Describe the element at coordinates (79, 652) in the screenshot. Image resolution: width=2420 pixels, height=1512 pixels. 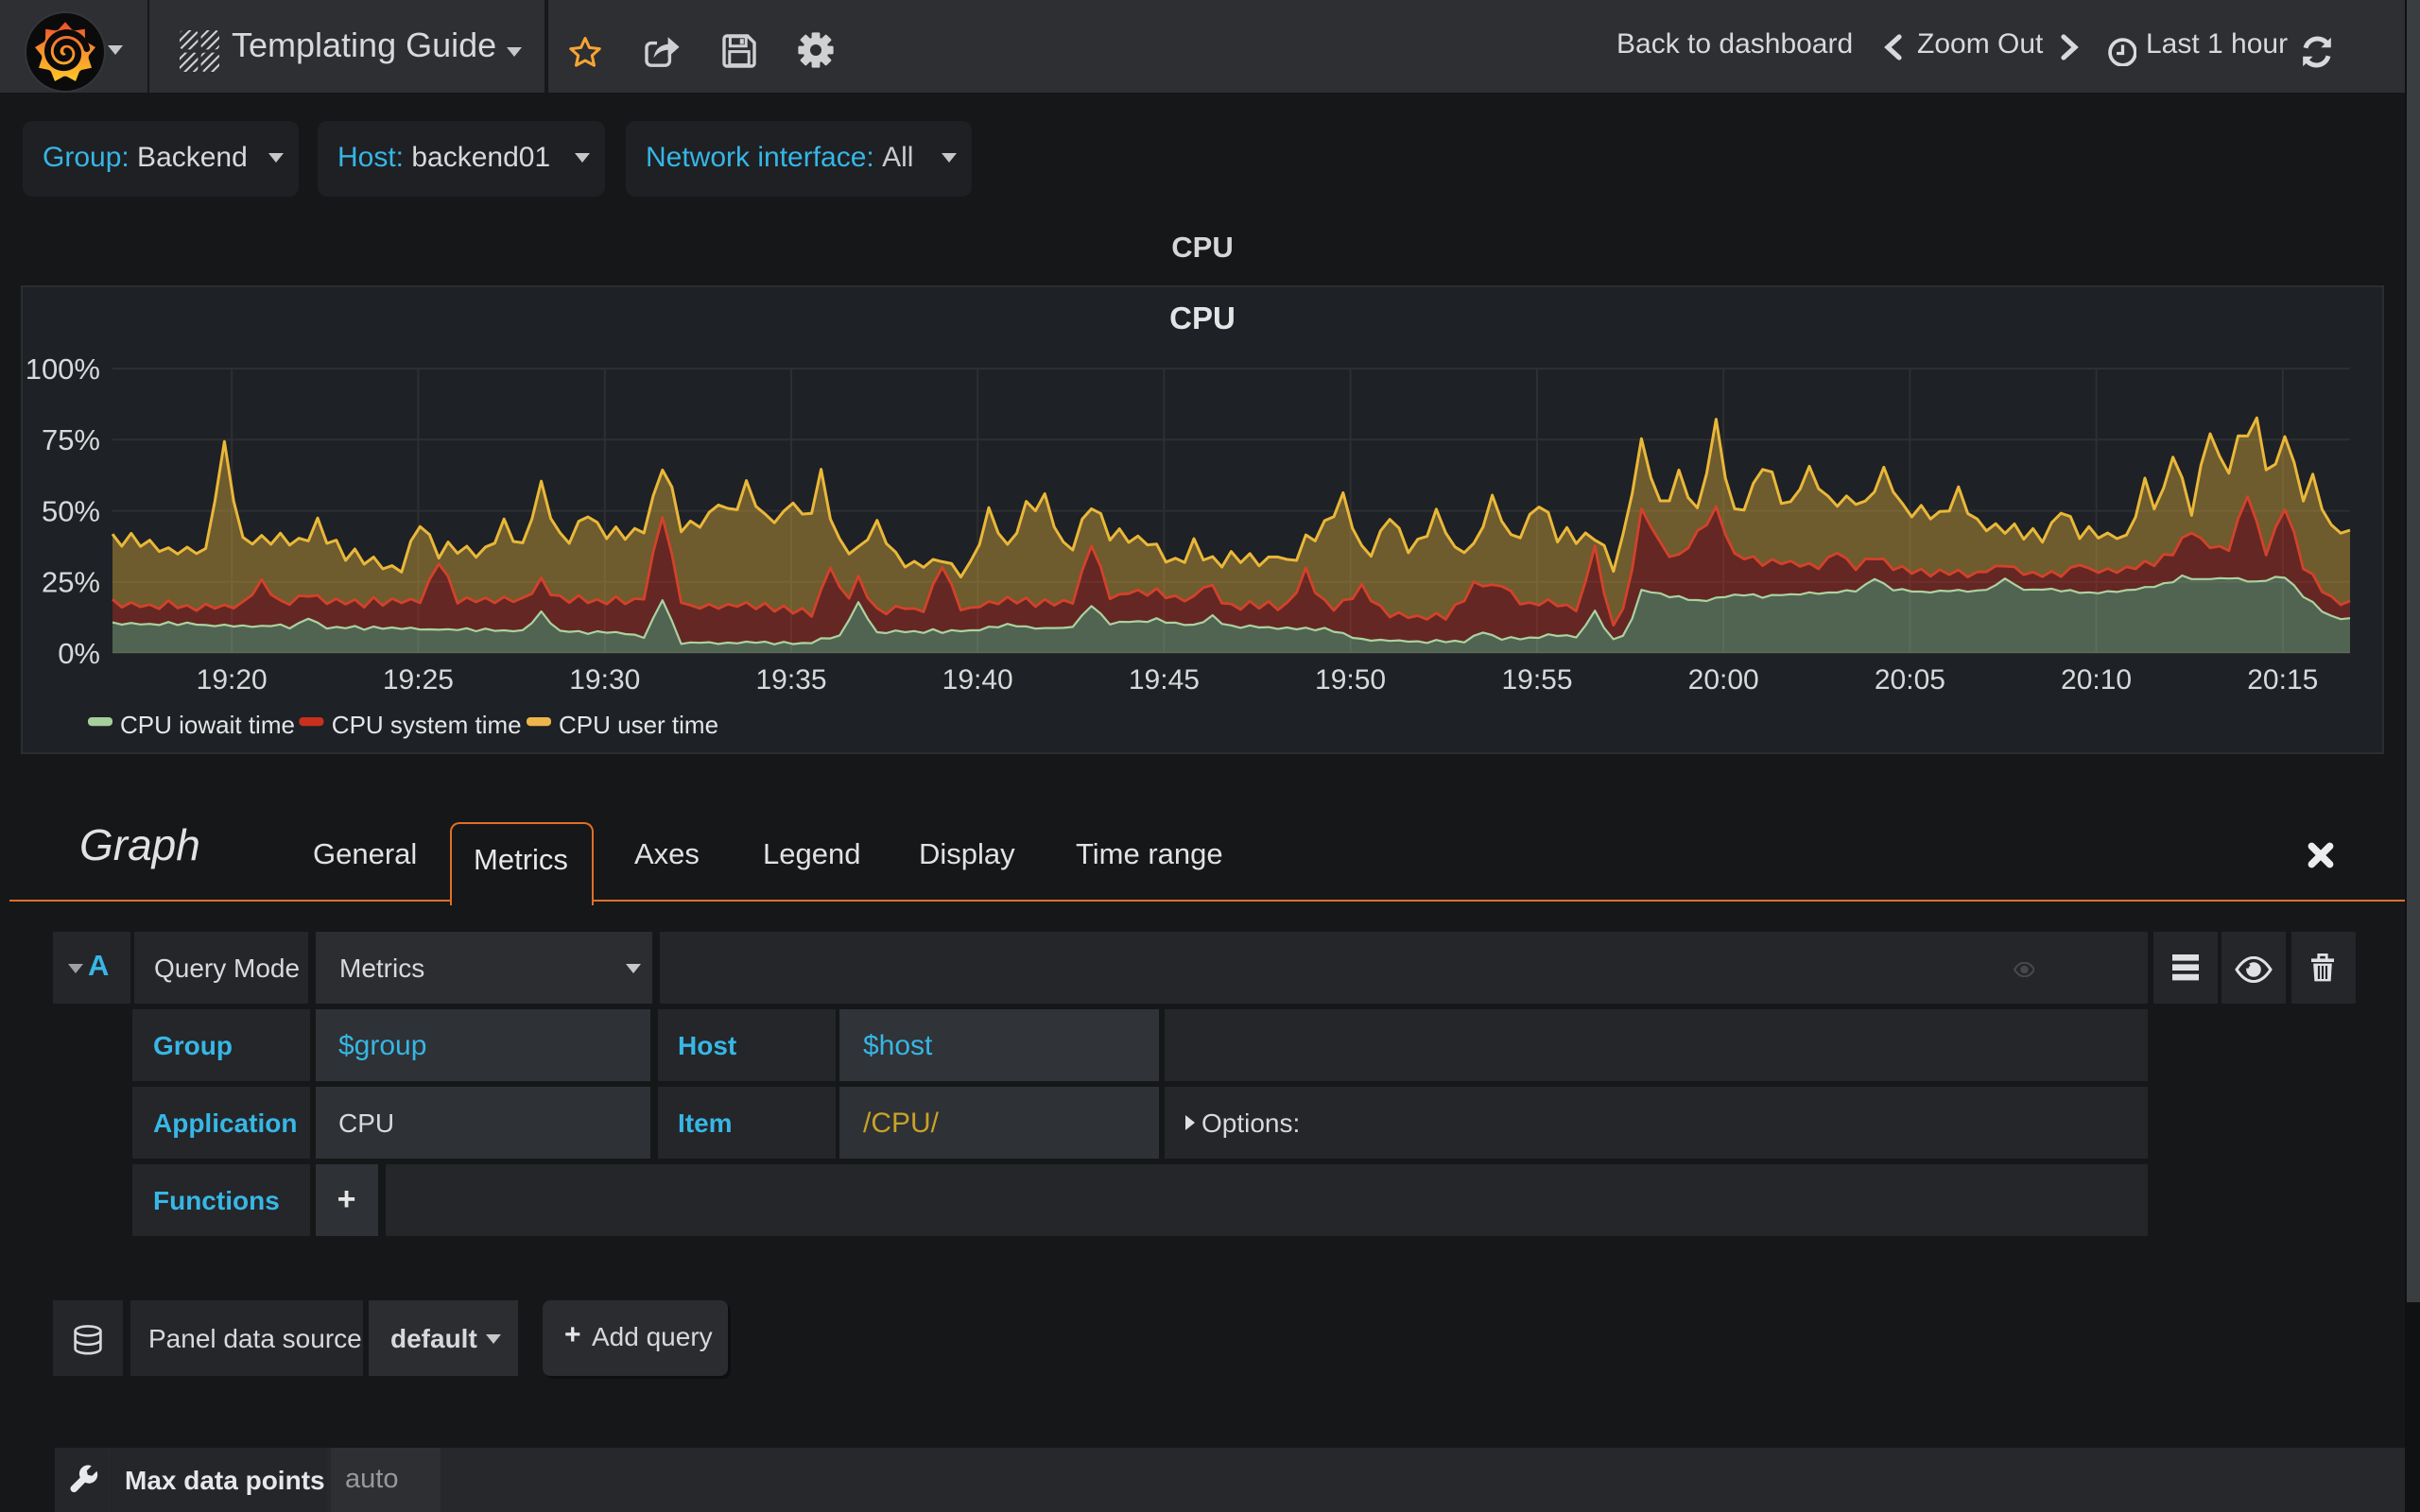
I see `svg-text: 0%` at that location.